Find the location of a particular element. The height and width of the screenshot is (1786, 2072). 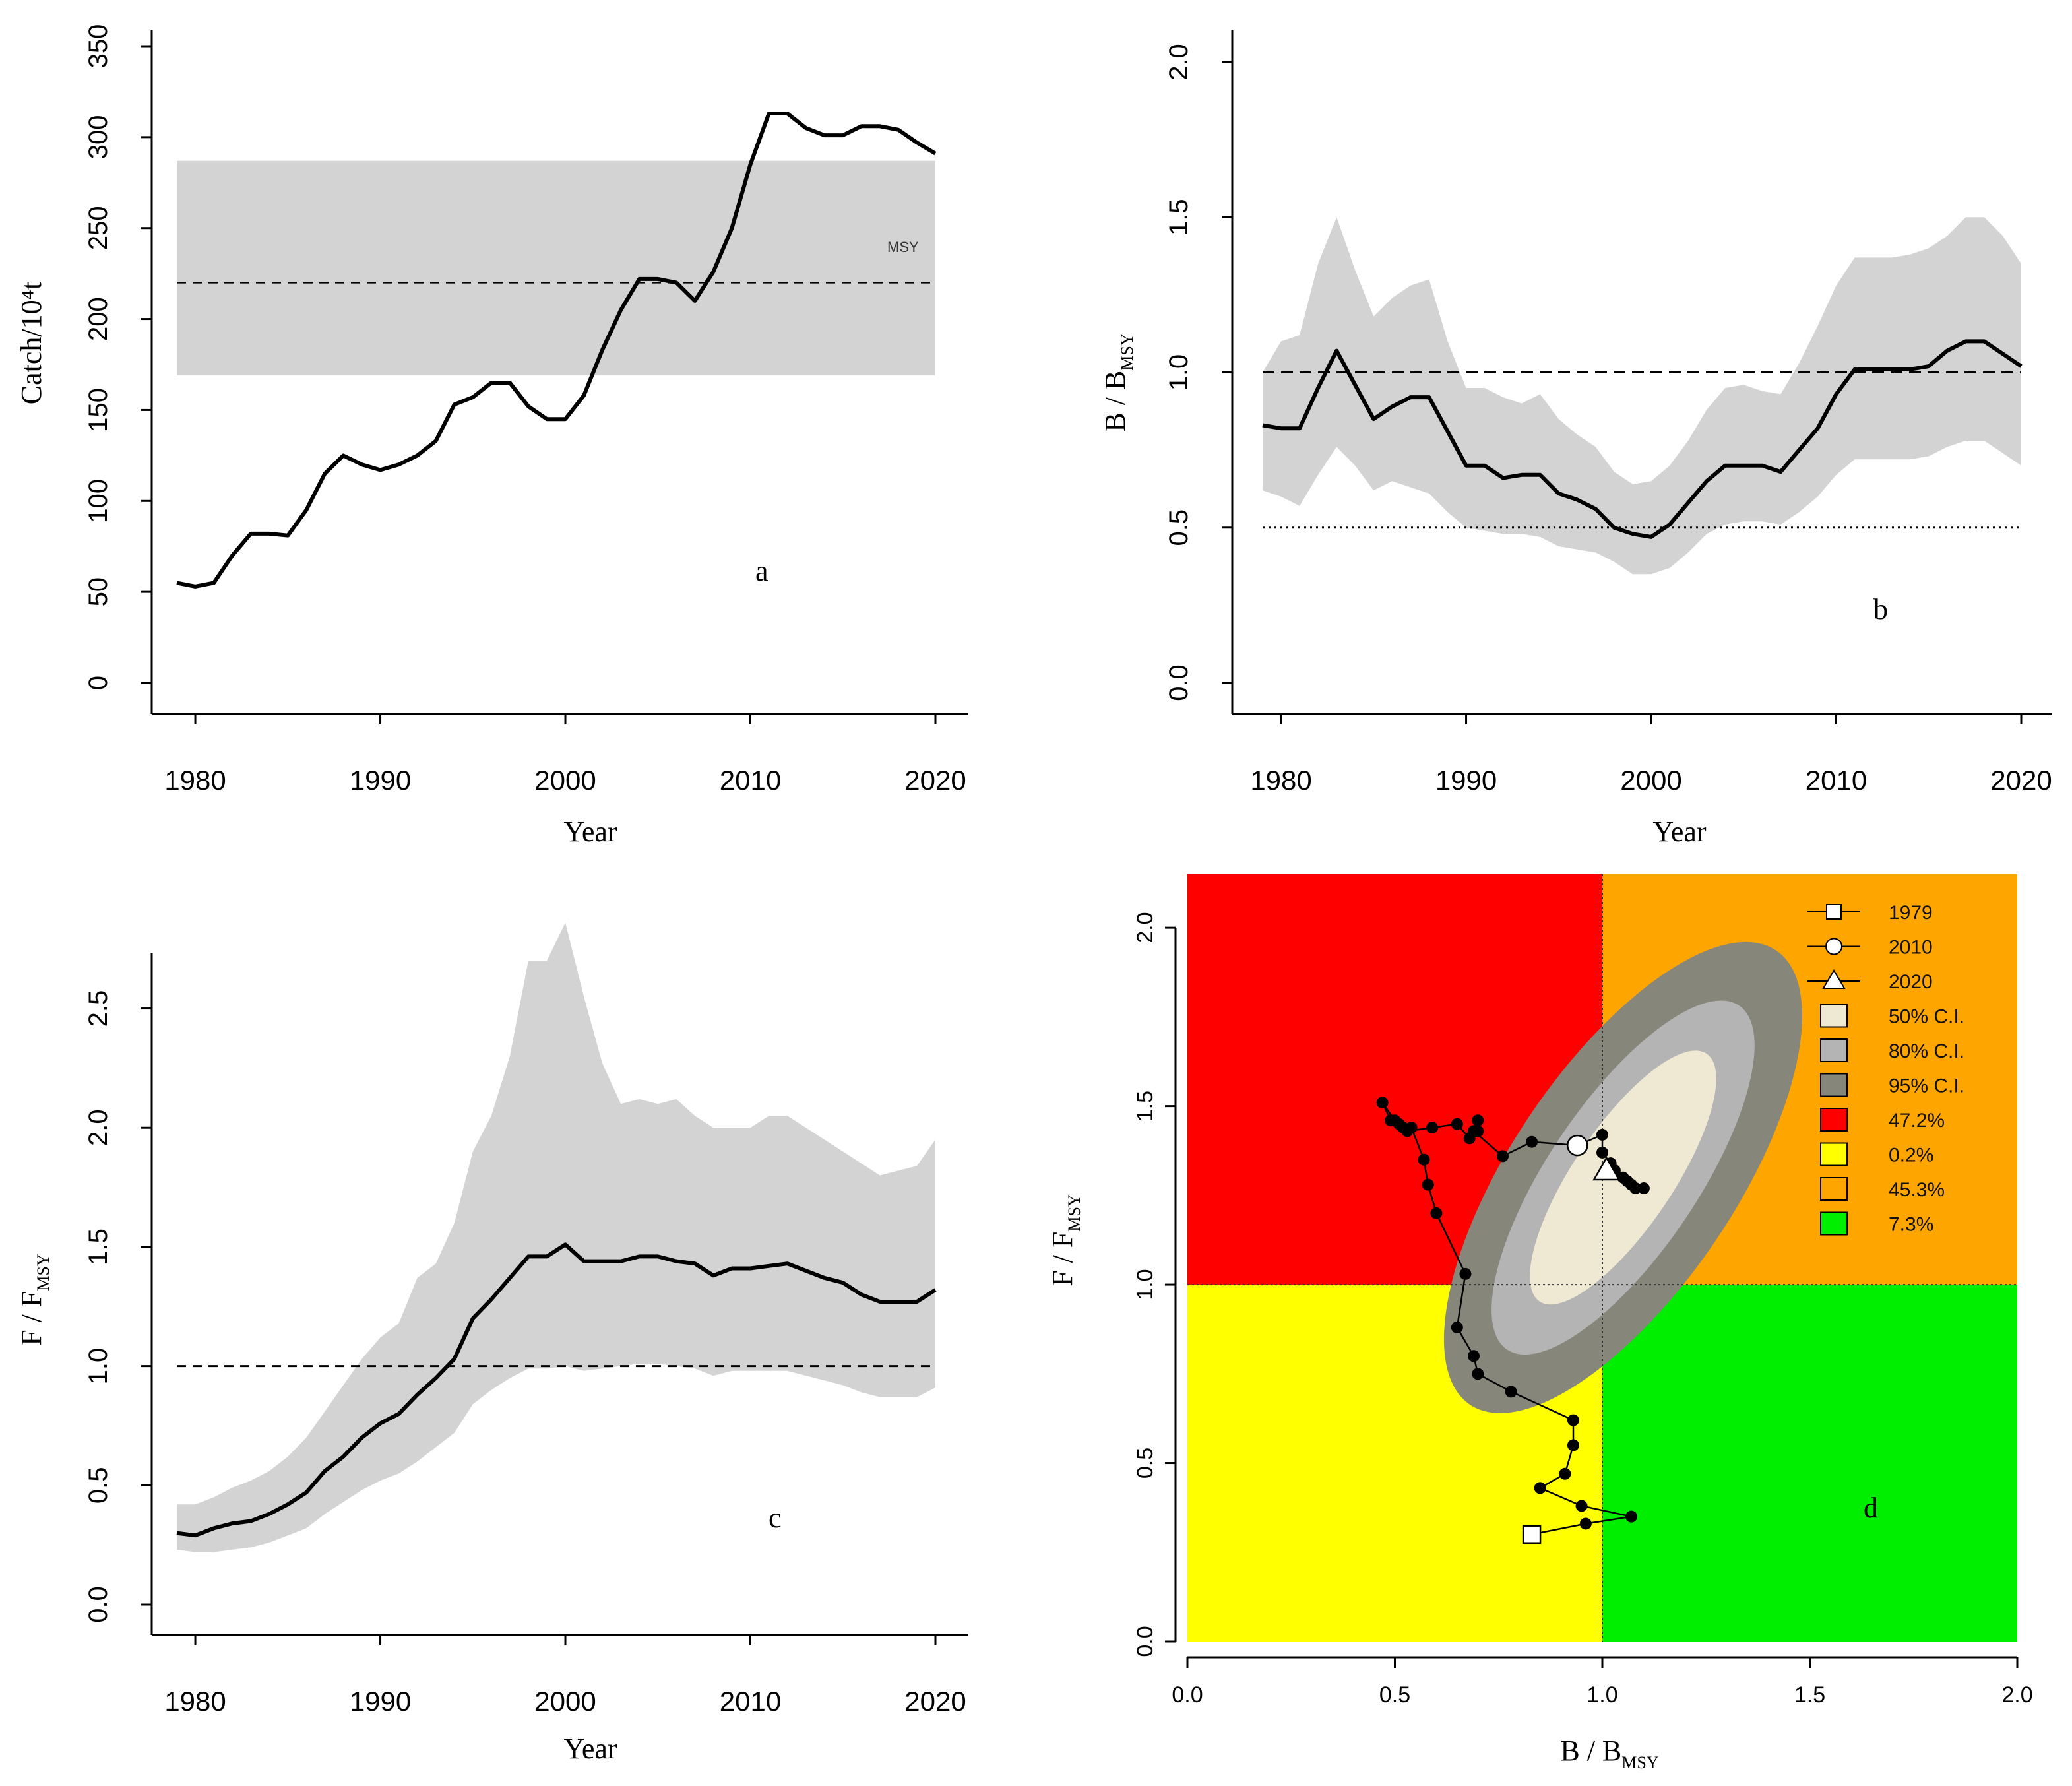

panel-d-ylabel: F / FMSY is located at coordinates (1065, 1240).